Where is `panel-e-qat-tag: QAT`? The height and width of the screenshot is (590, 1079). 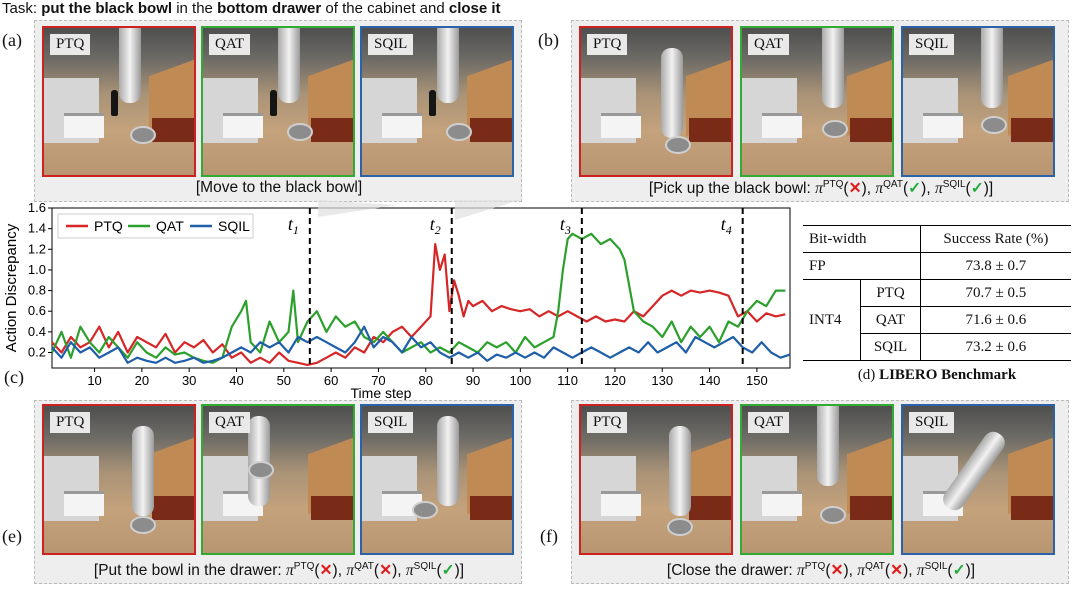
panel-e-qat-tag: QAT is located at coordinates (230, 422).